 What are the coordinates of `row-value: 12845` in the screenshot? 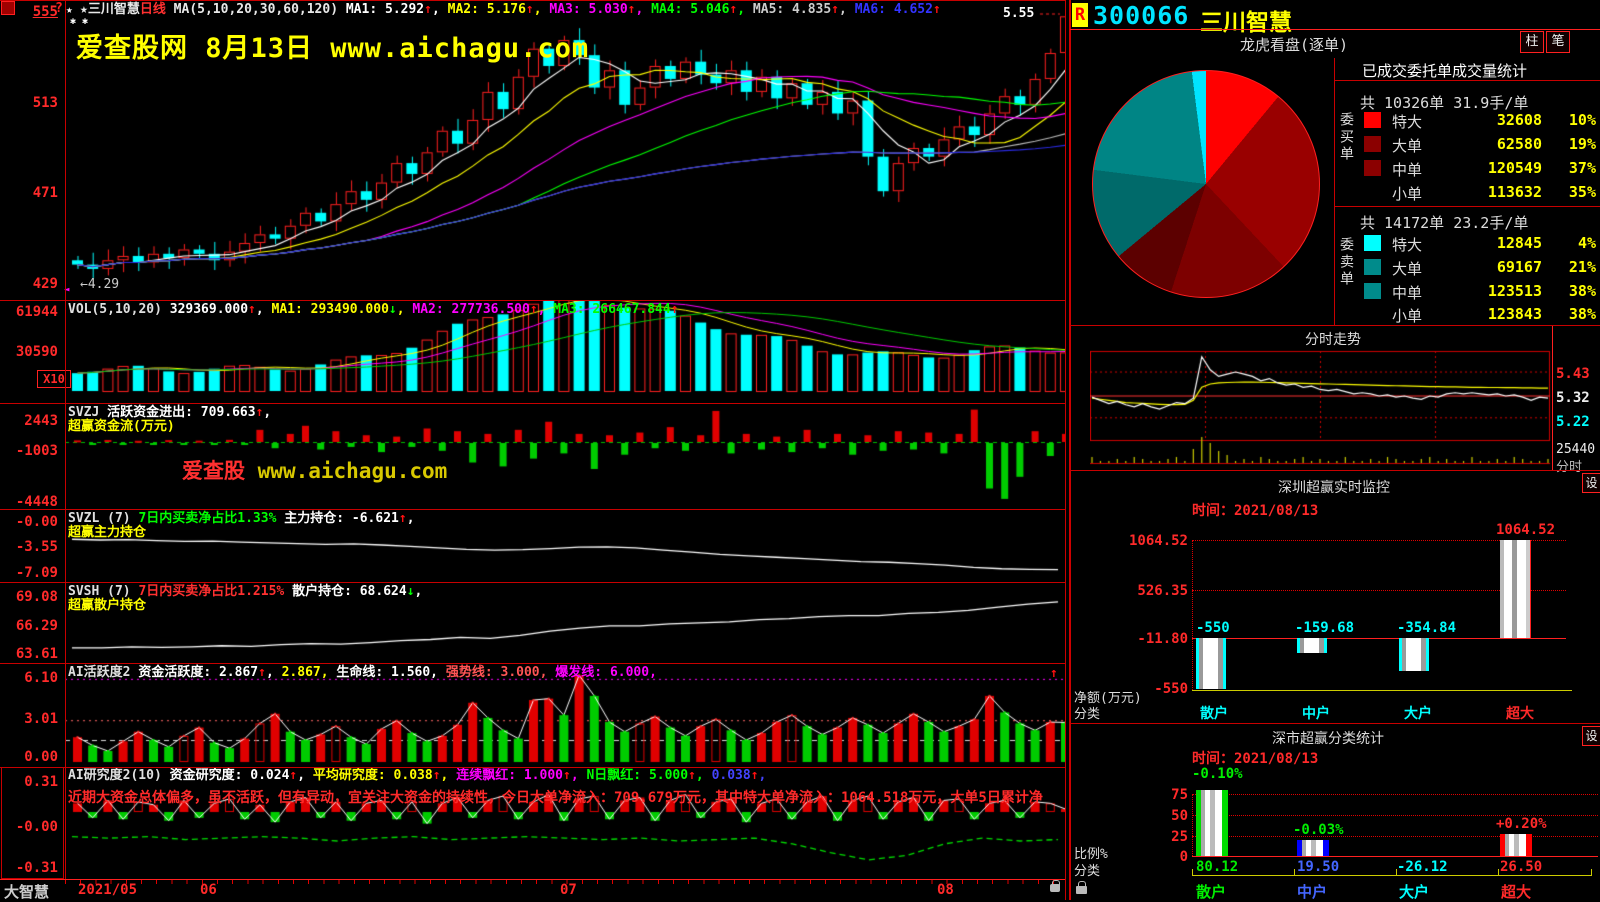 It's located at (1519, 243).